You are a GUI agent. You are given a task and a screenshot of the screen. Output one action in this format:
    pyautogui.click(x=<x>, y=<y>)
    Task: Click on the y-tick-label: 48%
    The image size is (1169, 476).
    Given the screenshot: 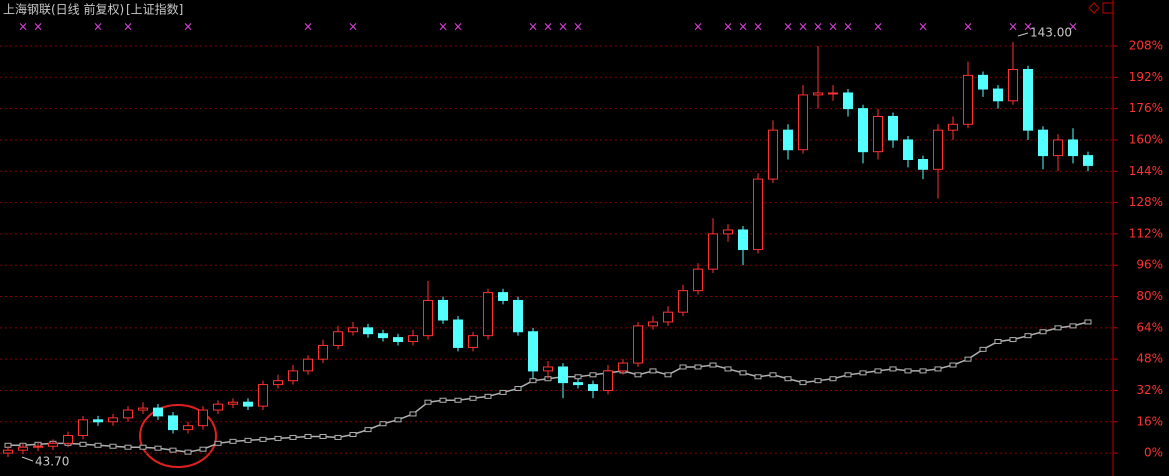 What is the action you would take?
    pyautogui.click(x=1149, y=359)
    